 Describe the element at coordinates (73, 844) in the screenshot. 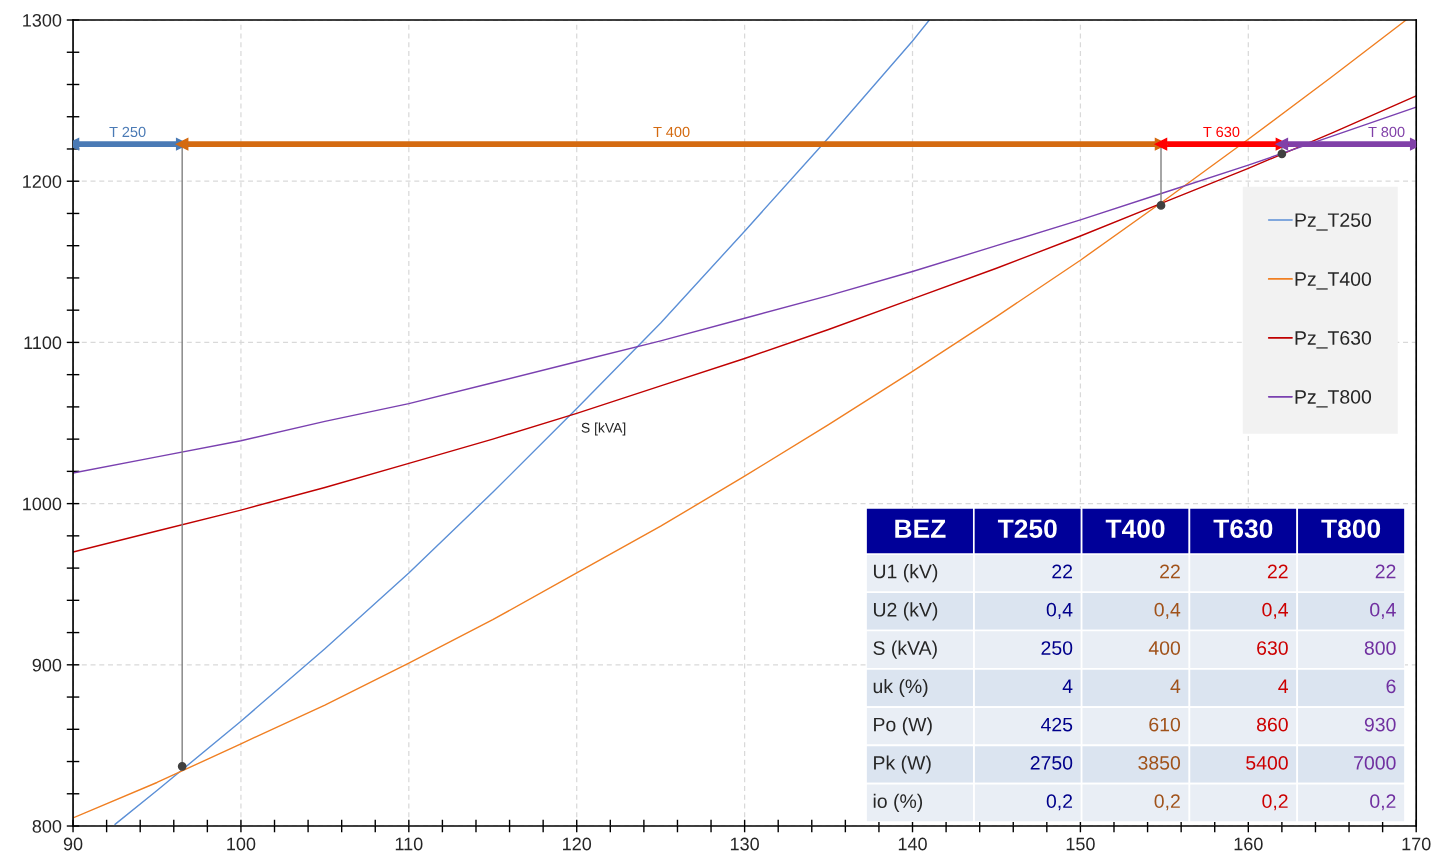

I see `x-tick-label: 90` at that location.